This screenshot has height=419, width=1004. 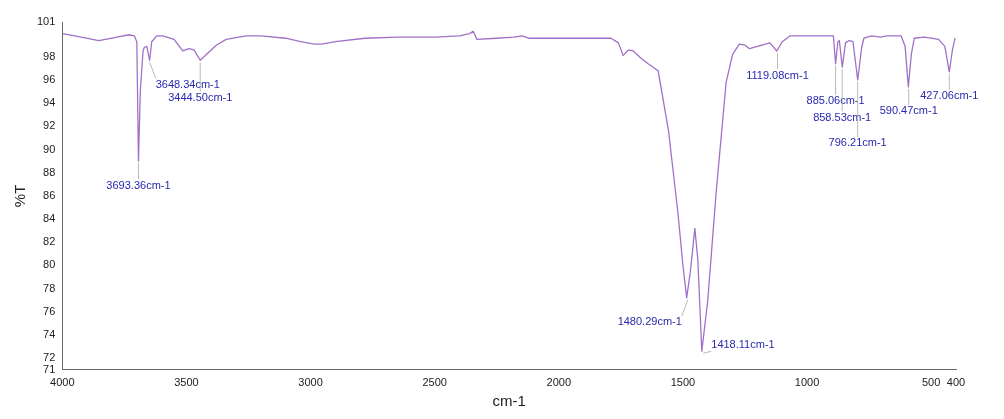 What do you see at coordinates (49, 241) in the screenshot?
I see `y-tick-label: 82` at bounding box center [49, 241].